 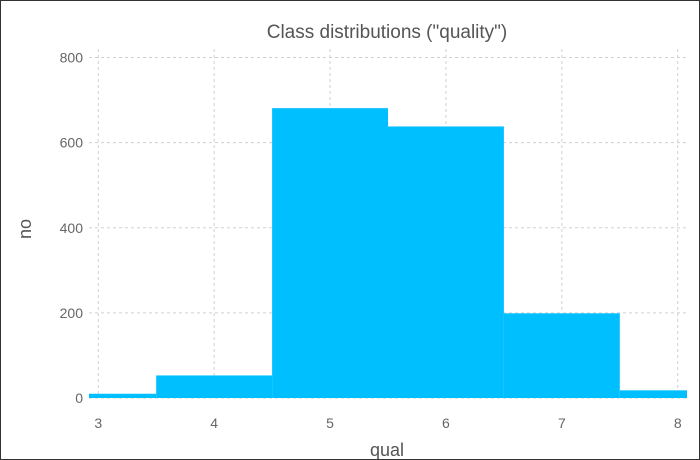 What do you see at coordinates (98, 423) in the screenshot?
I see `x-tick-label-3: 3` at bounding box center [98, 423].